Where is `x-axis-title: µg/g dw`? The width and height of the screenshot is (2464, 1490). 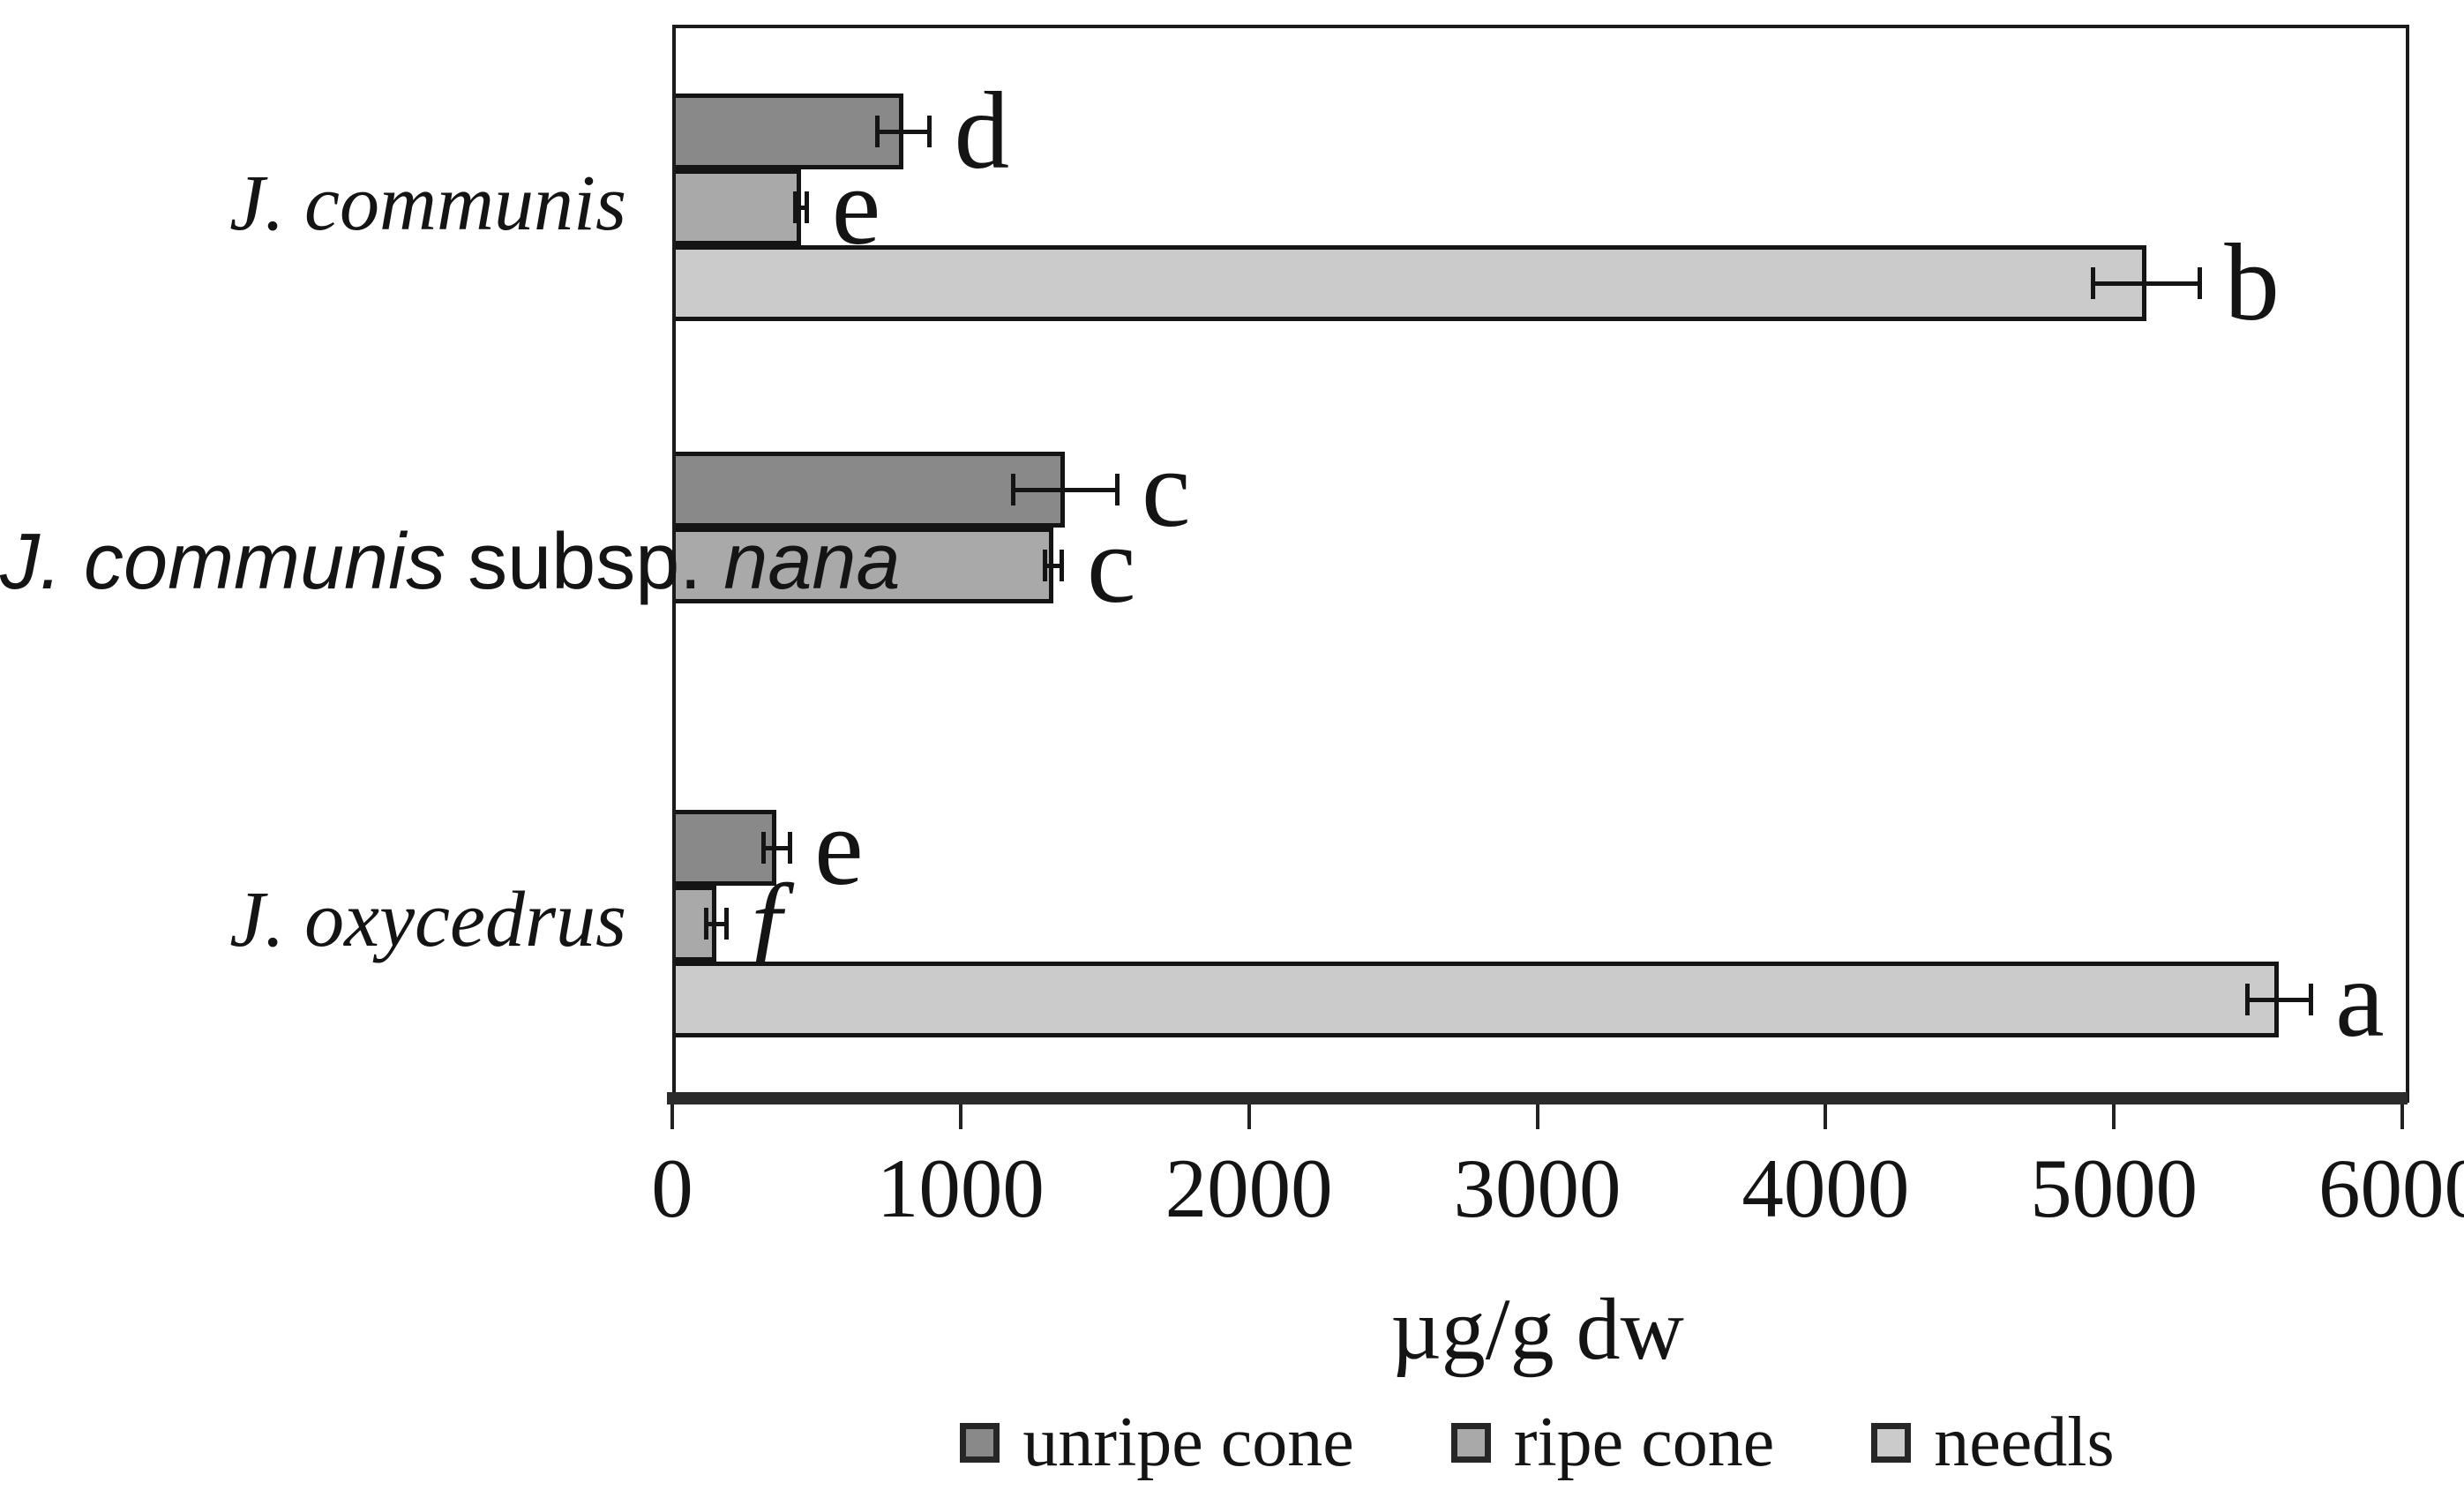 x-axis-title: µg/g dw is located at coordinates (1537, 1329).